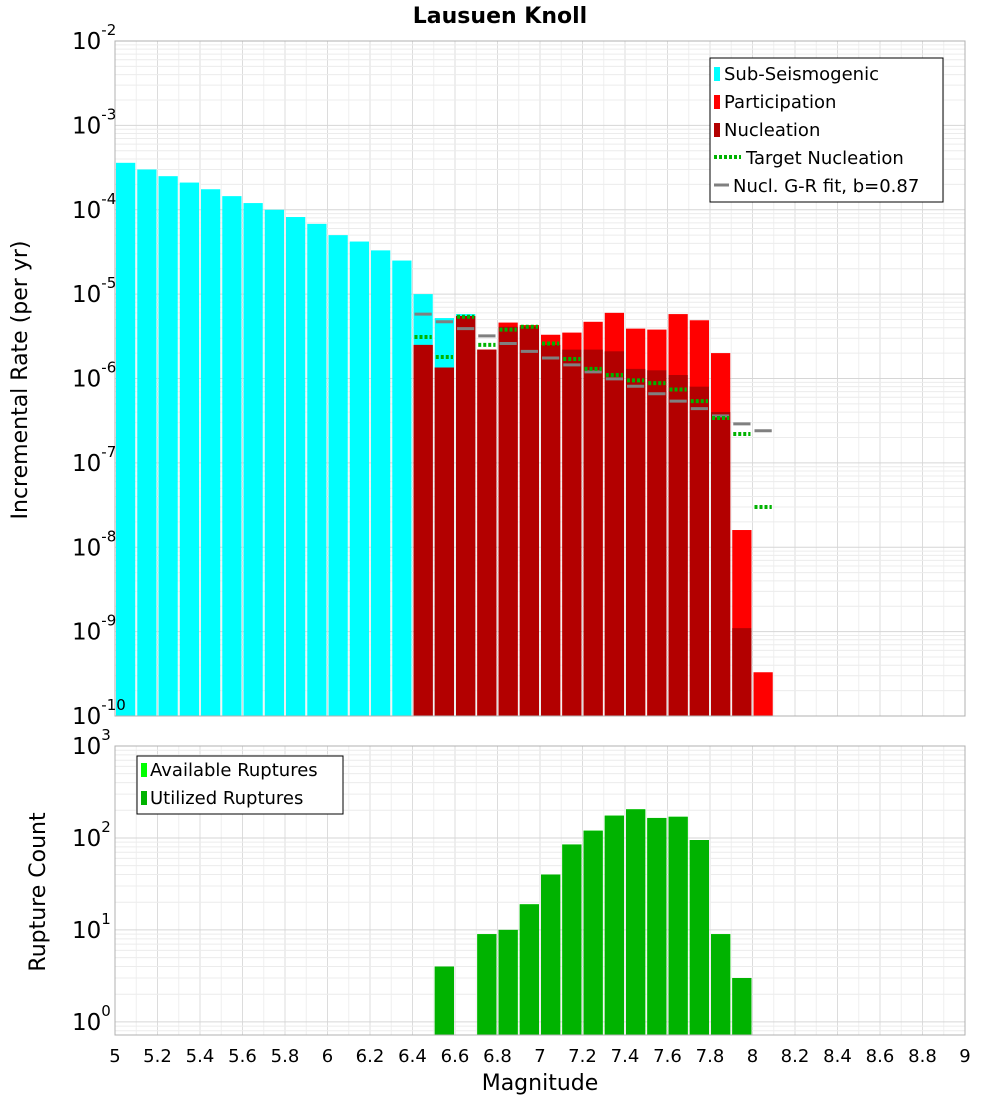 The image size is (1000, 1100). I want to click on x-tick-label: 5.6, so click(242, 1056).